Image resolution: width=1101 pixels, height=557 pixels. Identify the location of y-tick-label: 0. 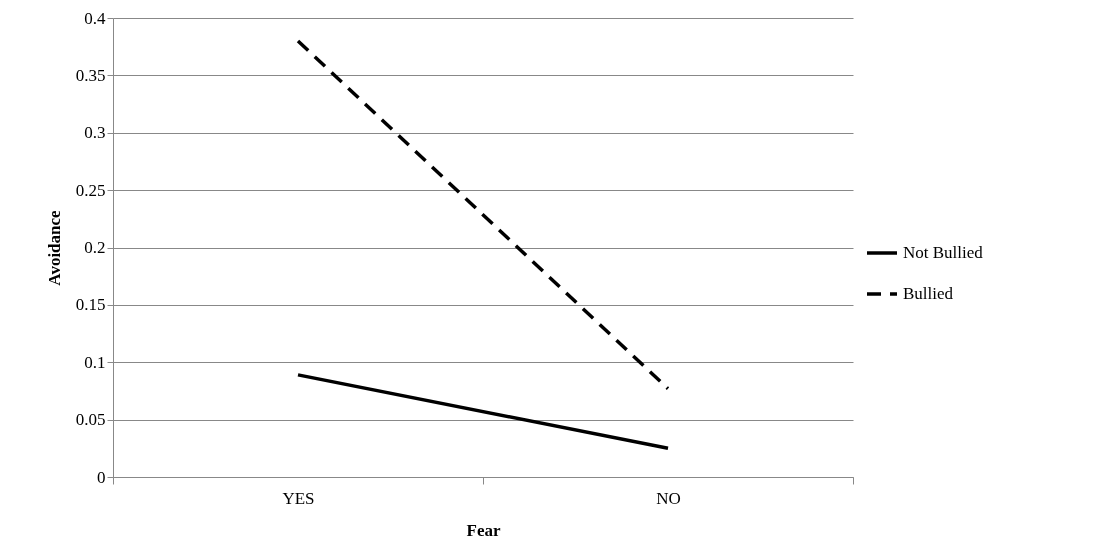
(101, 477).